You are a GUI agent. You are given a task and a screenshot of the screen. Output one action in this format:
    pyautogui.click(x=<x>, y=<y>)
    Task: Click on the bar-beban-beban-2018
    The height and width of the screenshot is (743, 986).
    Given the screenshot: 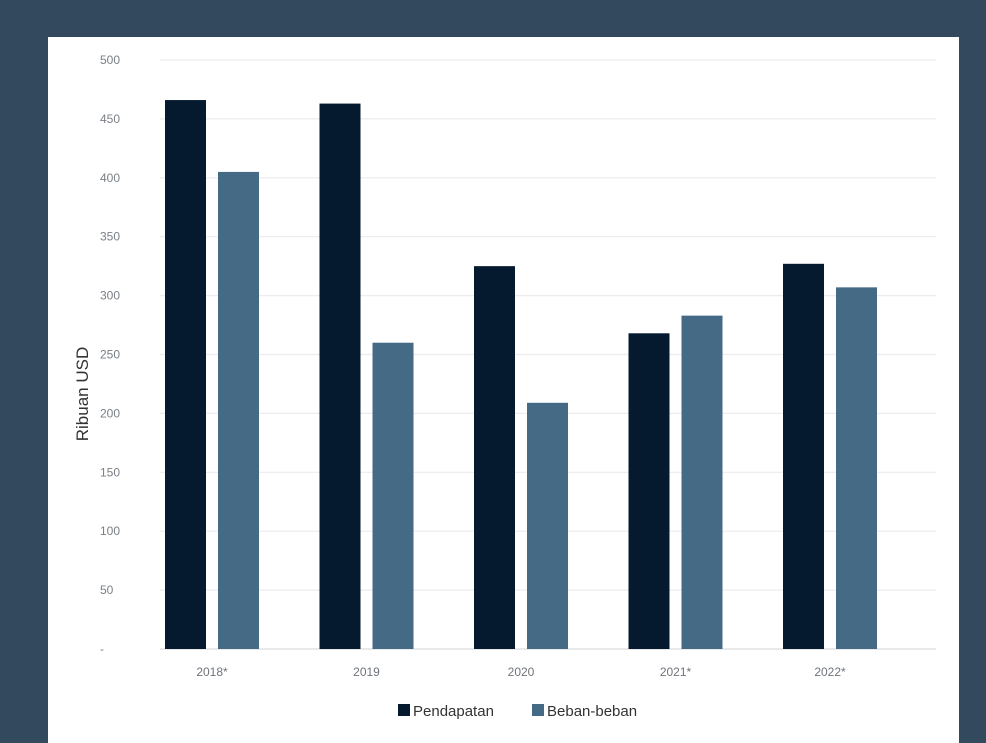 What is the action you would take?
    pyautogui.click(x=238, y=410)
    